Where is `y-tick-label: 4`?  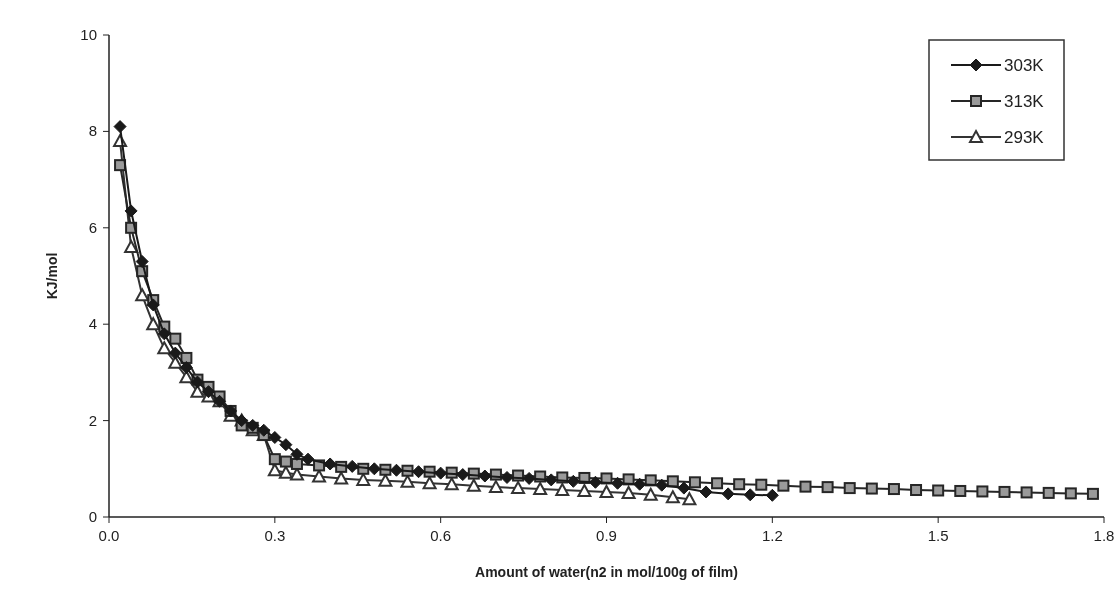
y-tick-label: 4 is located at coordinates (92, 324).